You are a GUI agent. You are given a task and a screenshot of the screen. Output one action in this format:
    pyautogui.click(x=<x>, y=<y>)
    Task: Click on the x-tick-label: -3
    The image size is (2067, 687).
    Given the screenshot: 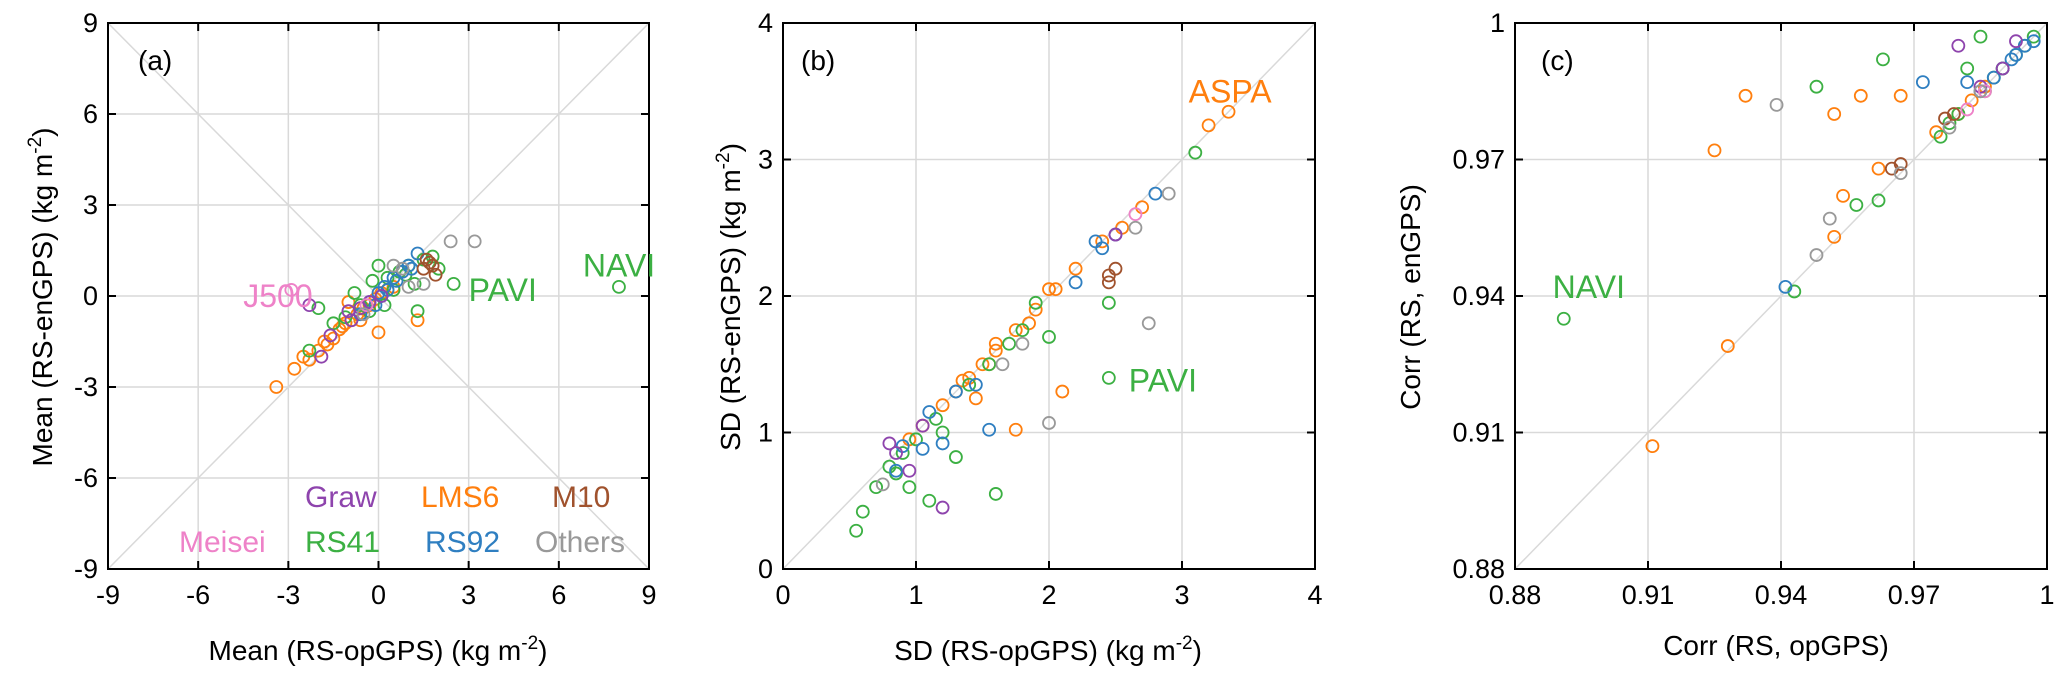 What is the action you would take?
    pyautogui.click(x=288, y=595)
    